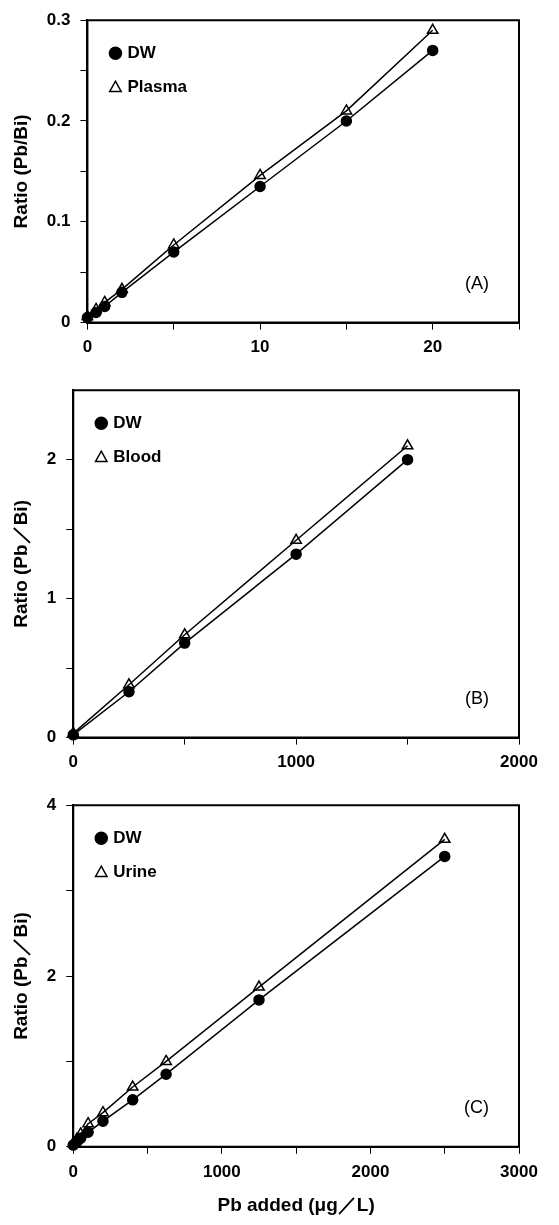 The width and height of the screenshot is (559, 1225). Describe the element at coordinates (519, 1171) in the screenshot. I see `x-tick-label: 3000` at that location.